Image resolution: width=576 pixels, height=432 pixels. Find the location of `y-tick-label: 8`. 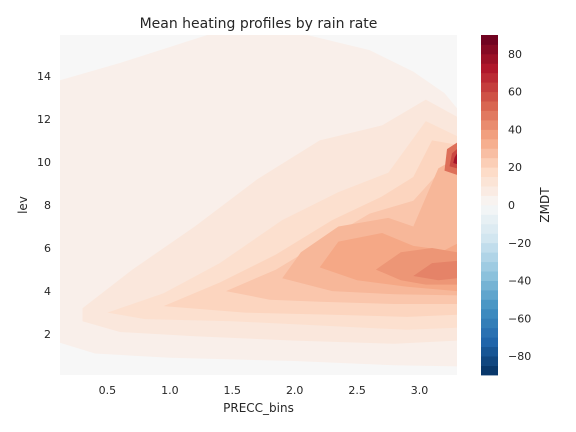

y-tick-label: 8 is located at coordinates (47, 205).